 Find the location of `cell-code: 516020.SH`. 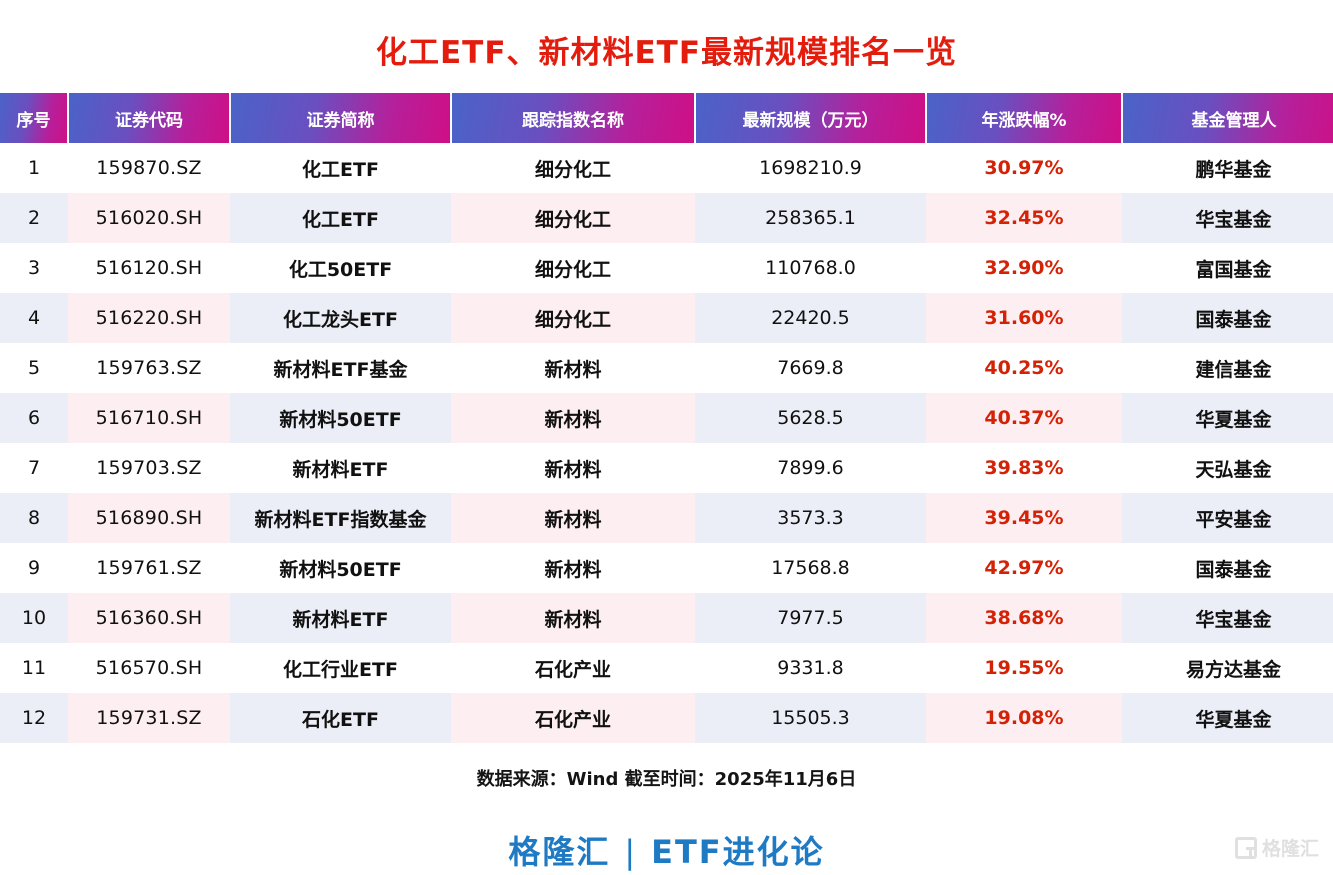

cell-code: 516020.SH is located at coordinates (149, 218).